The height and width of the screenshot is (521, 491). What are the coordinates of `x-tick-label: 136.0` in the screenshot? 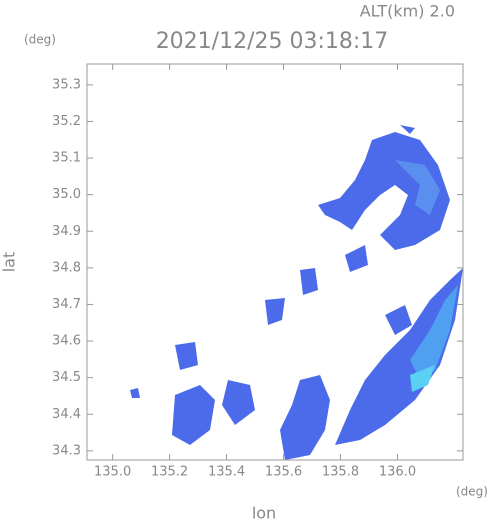 It's located at (397, 472).